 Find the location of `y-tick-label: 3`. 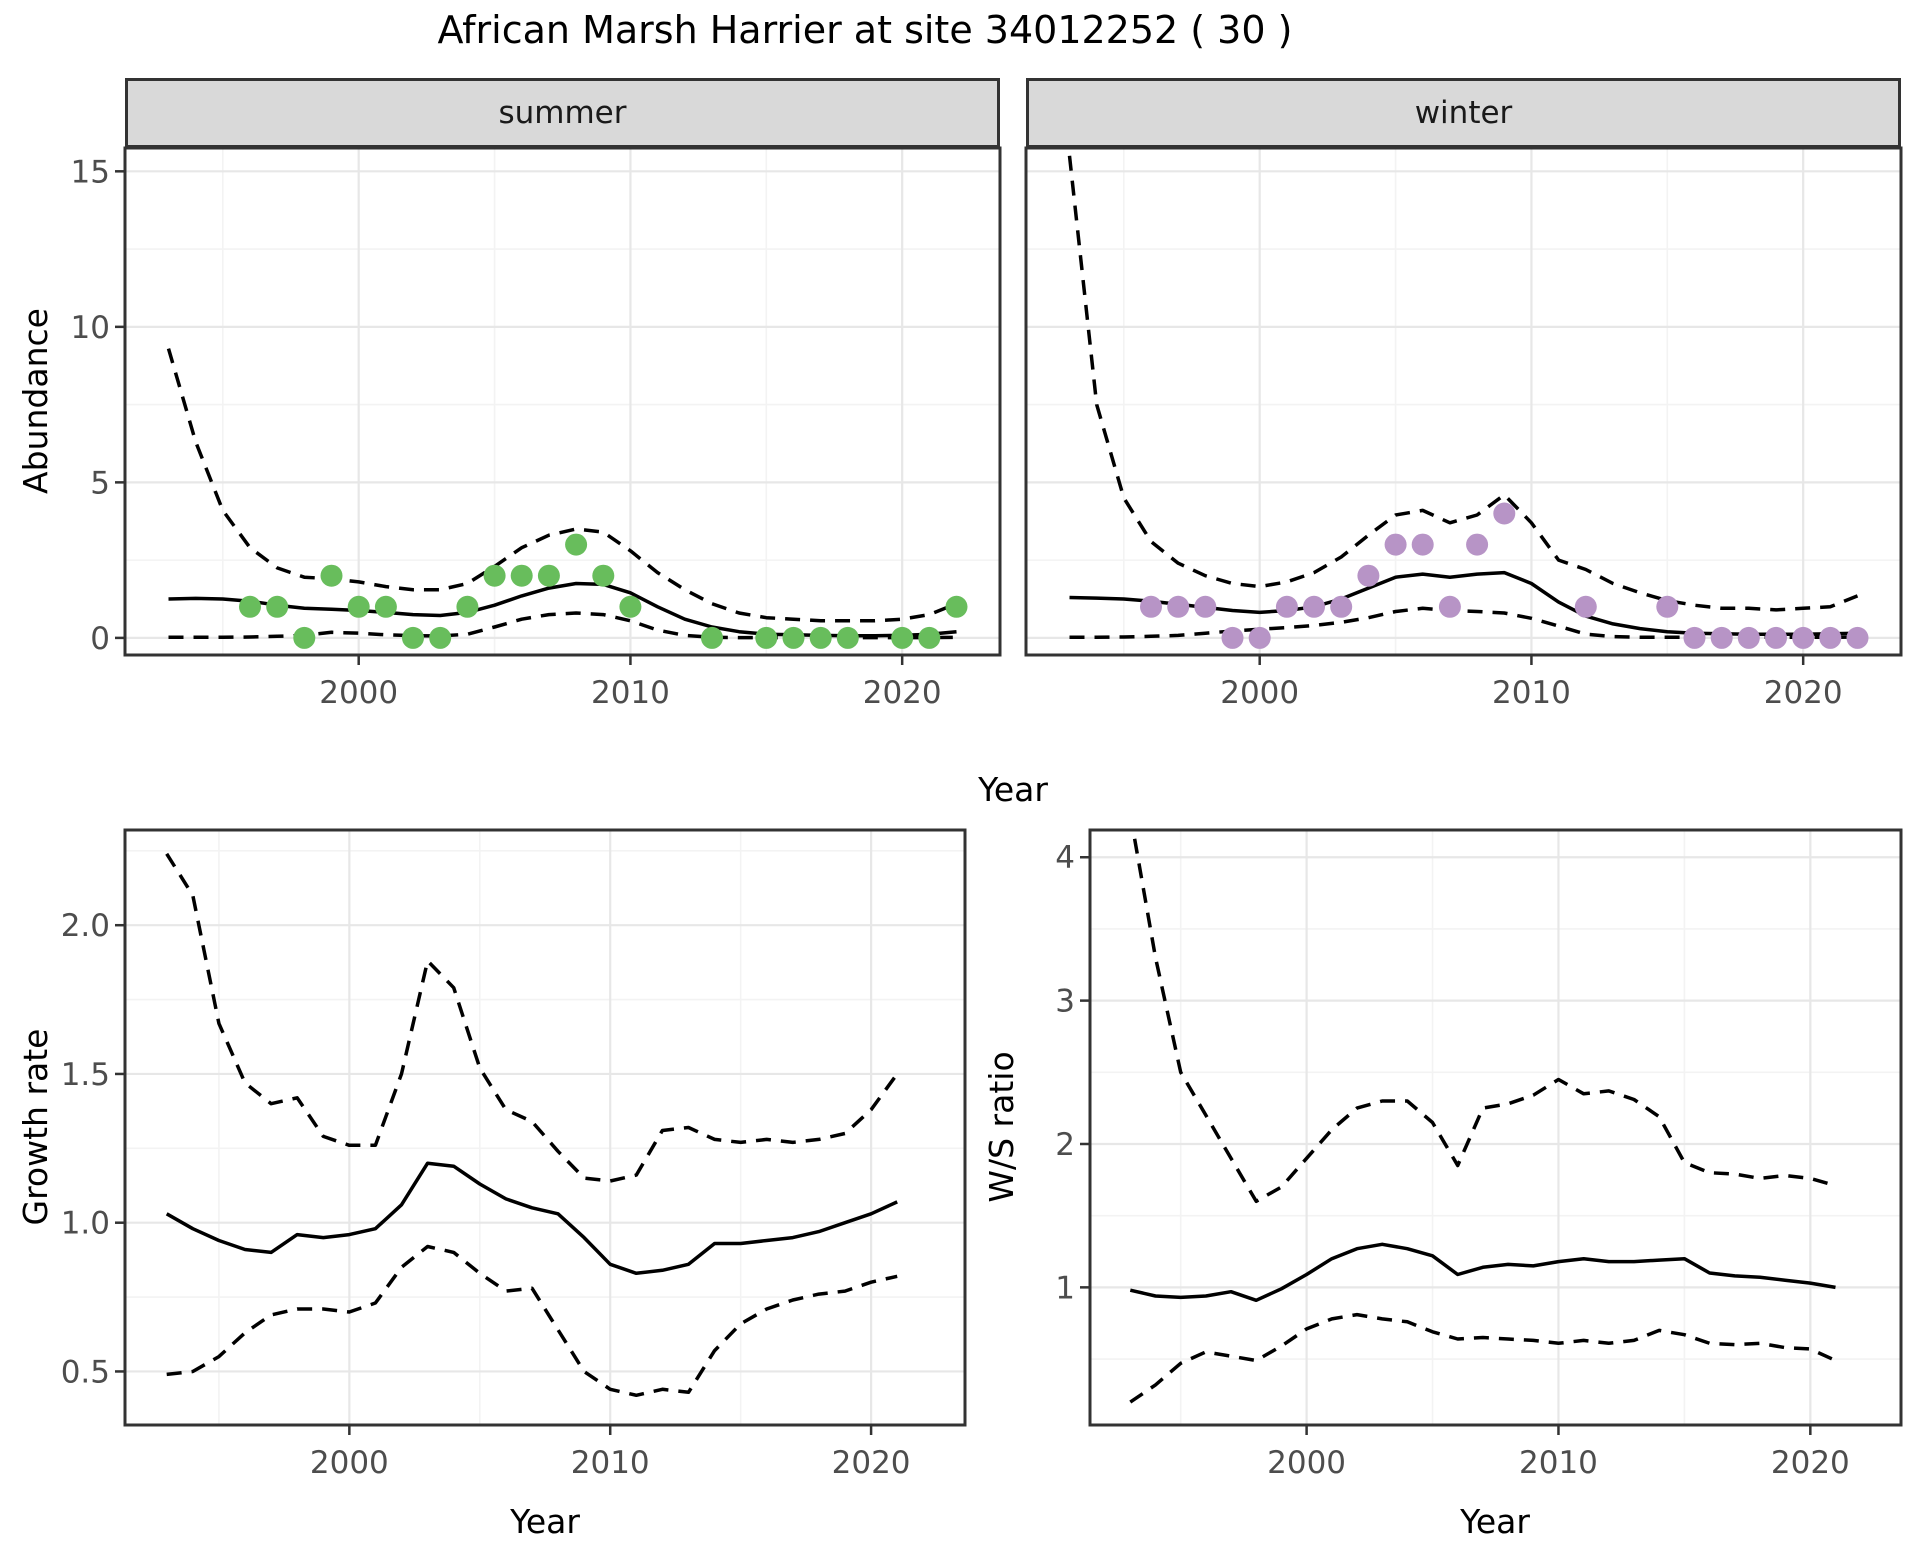

y-tick-label: 3 is located at coordinates (1065, 1002).